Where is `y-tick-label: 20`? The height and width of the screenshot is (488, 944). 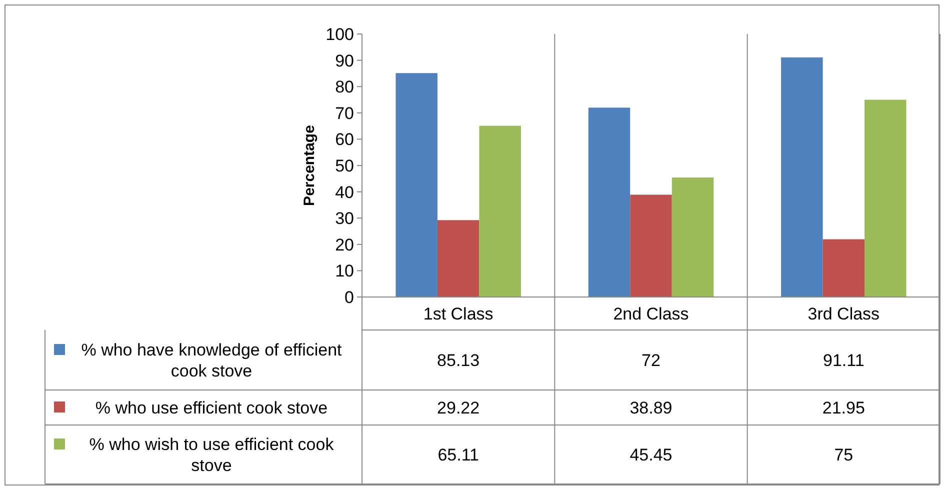 y-tick-label: 20 is located at coordinates (344, 244).